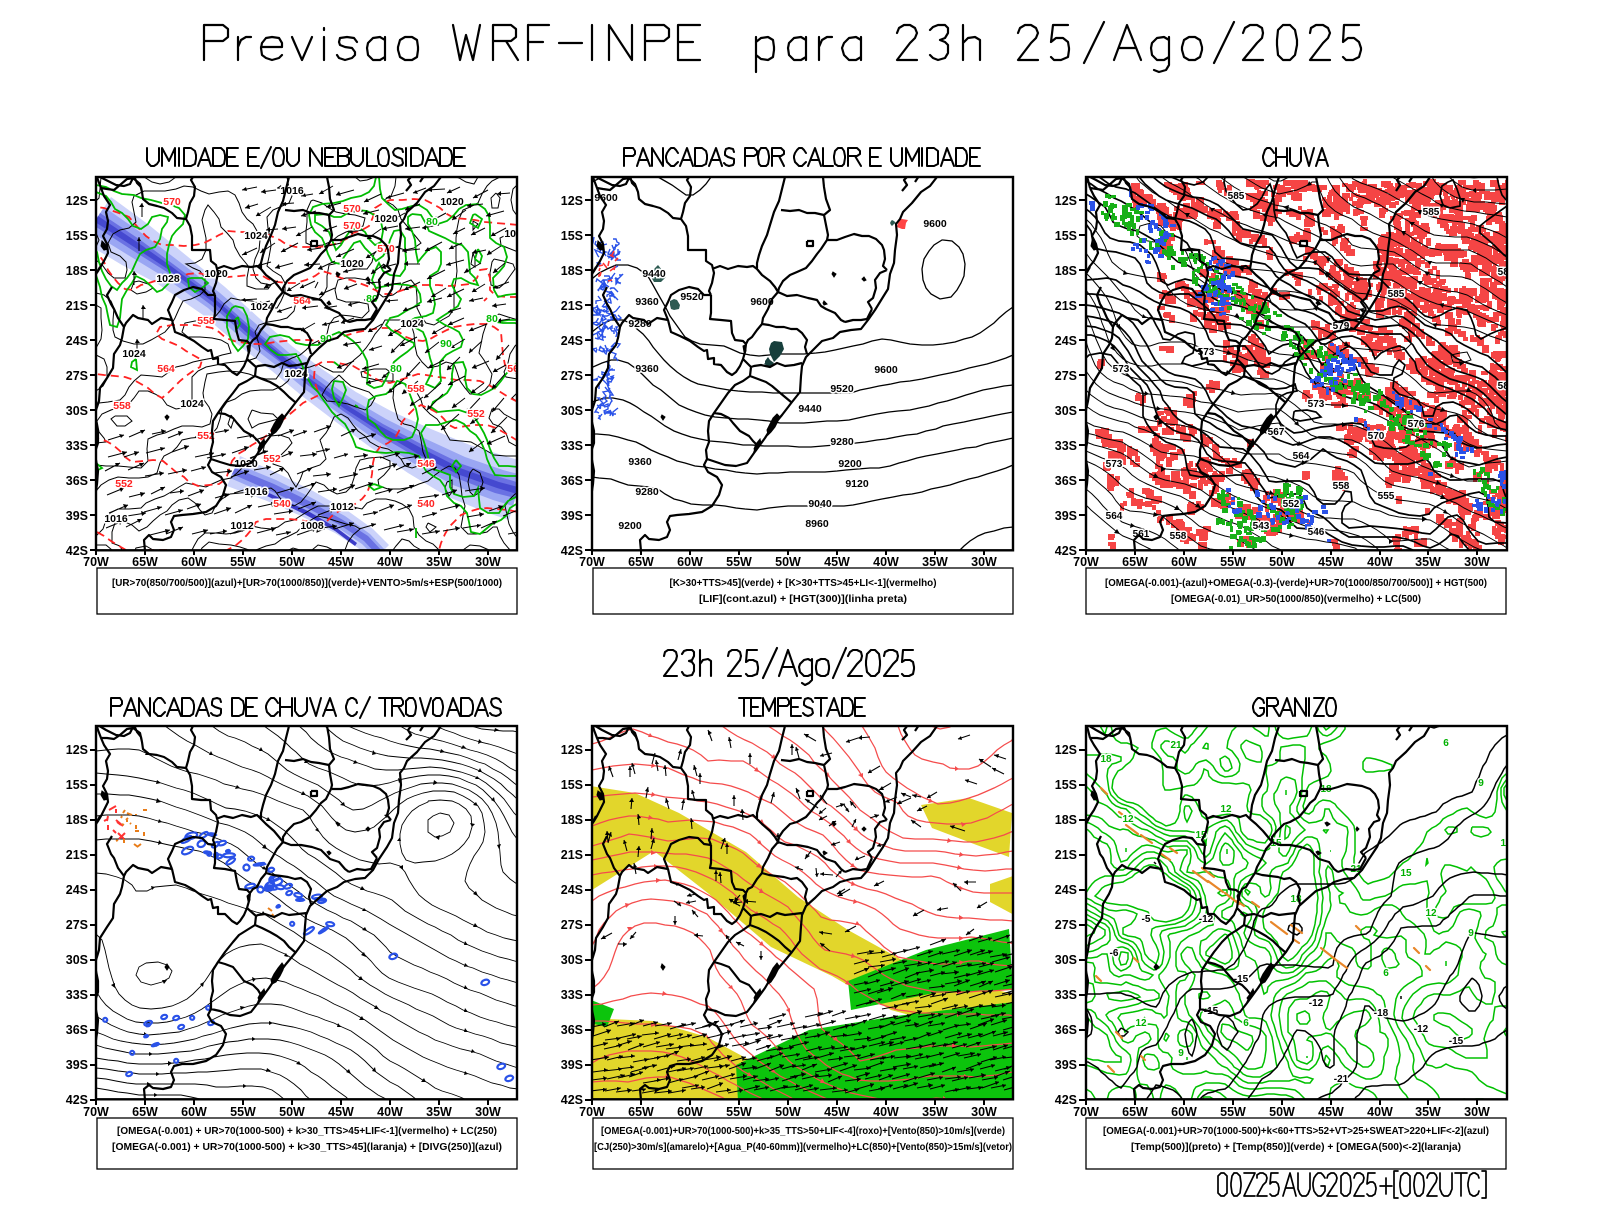  Describe the element at coordinates (850, 464) in the screenshot. I see `svg-text: 9200` at that location.